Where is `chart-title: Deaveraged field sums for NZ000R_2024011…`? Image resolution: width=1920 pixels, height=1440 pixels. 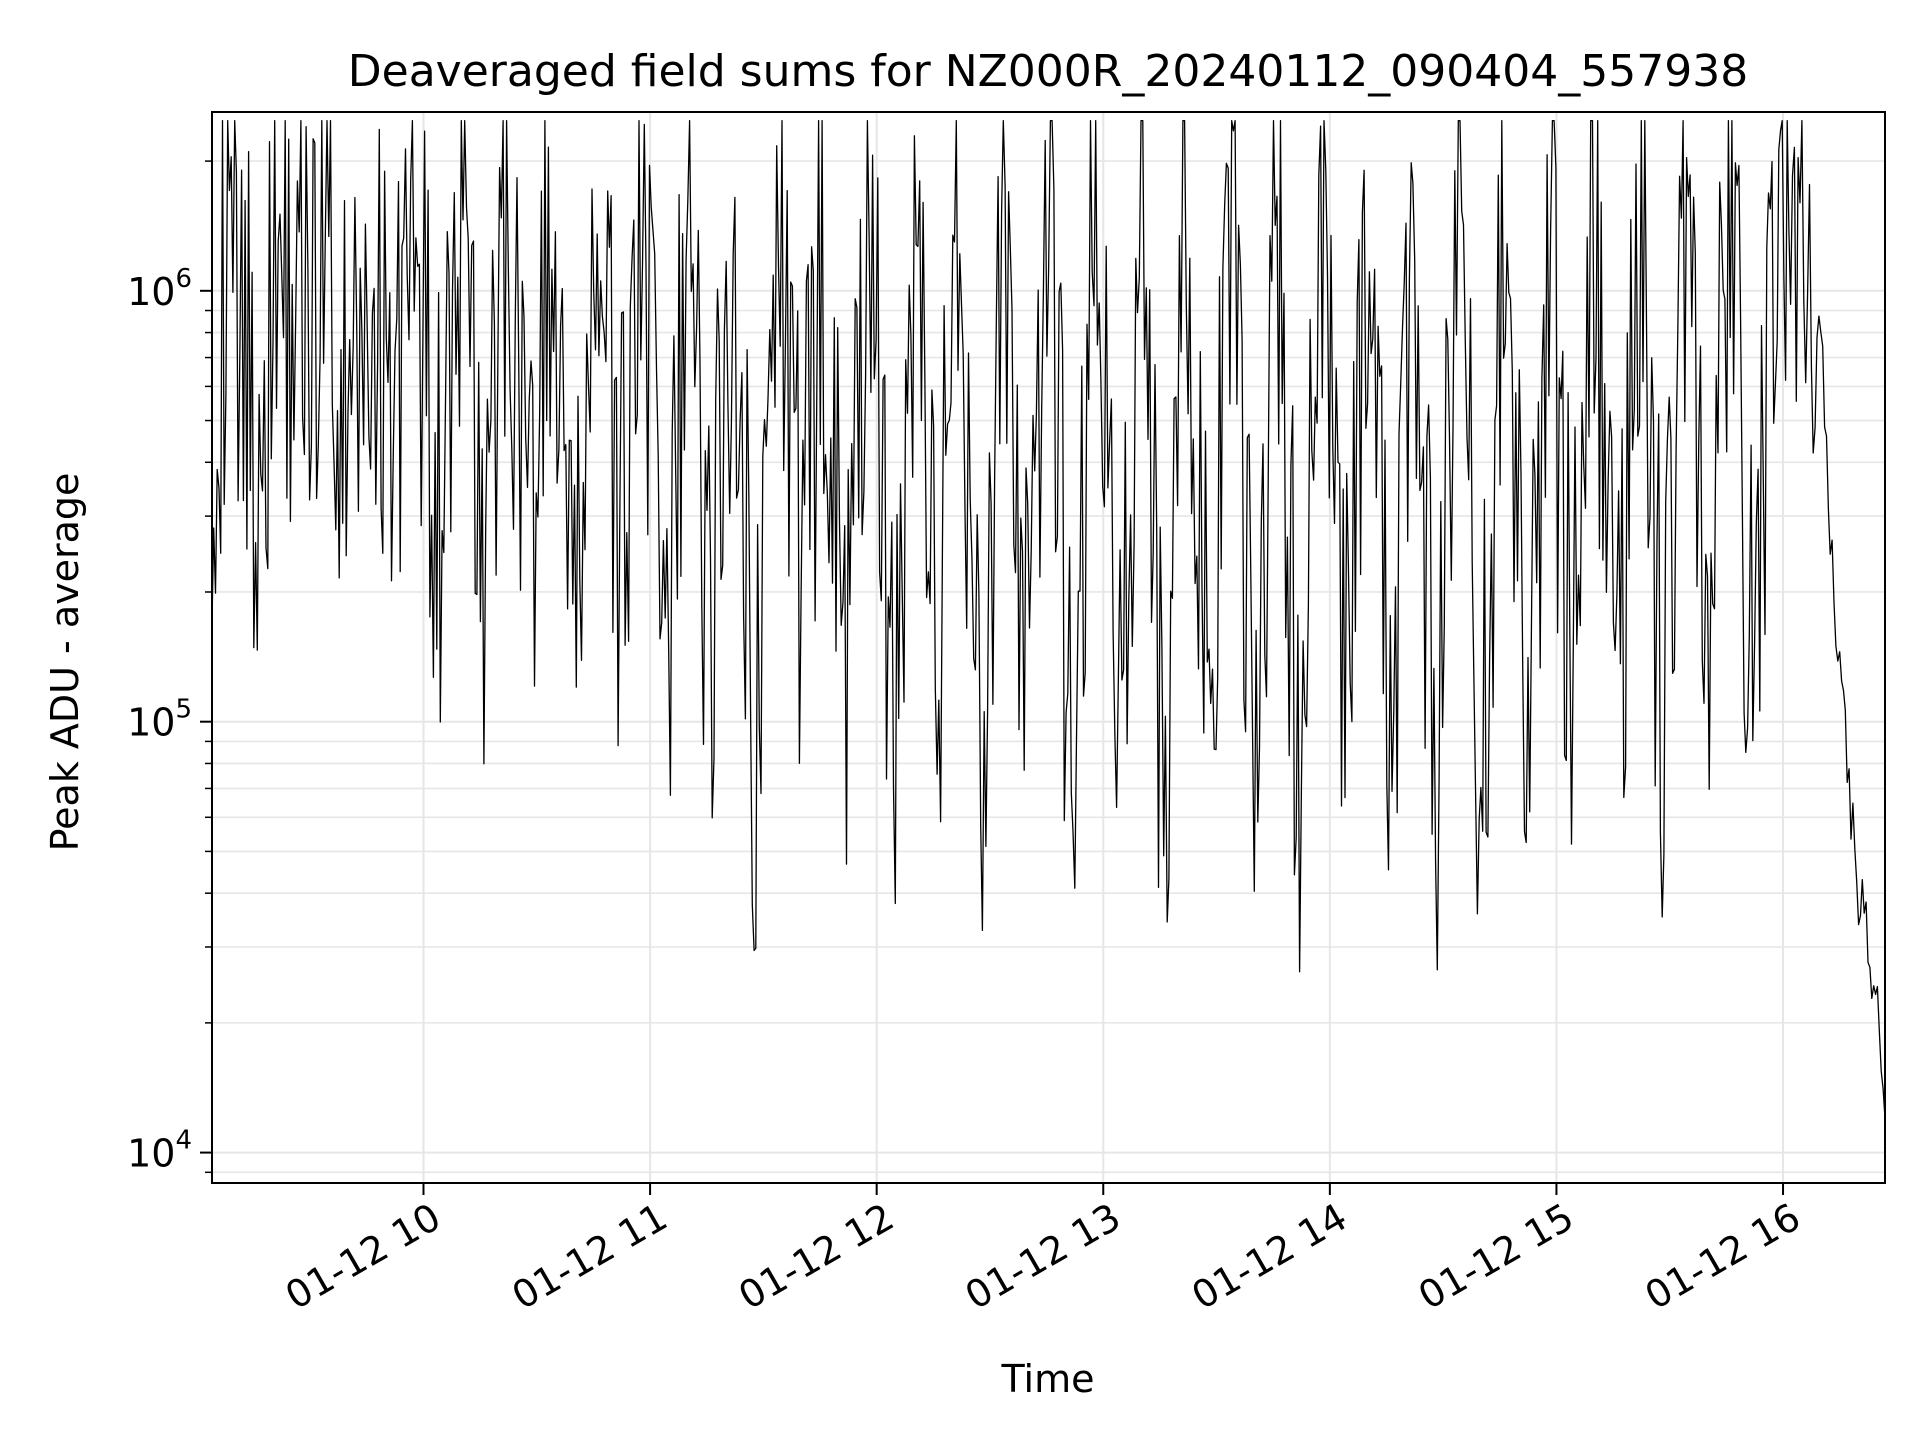
chart-title: Deaveraged field sums for NZ000R_2024011… is located at coordinates (1048, 71).